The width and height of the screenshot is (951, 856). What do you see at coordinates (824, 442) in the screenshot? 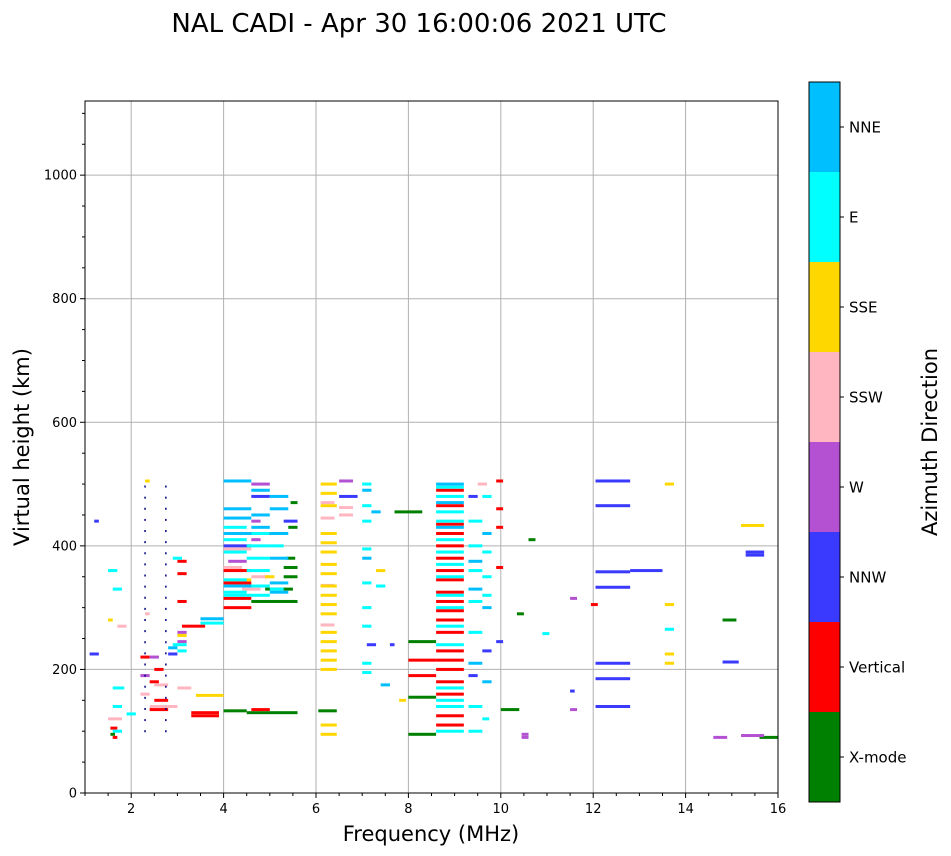
I see `colorbar-frame` at bounding box center [824, 442].